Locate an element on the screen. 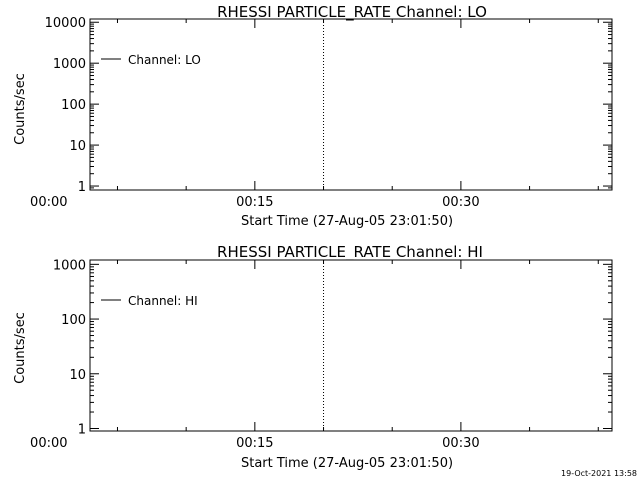 Image resolution: width=640 pixels, height=480 pixels. chart-title: RHESSI PARTICLE_RATE Channel: LO is located at coordinates (352, 12).